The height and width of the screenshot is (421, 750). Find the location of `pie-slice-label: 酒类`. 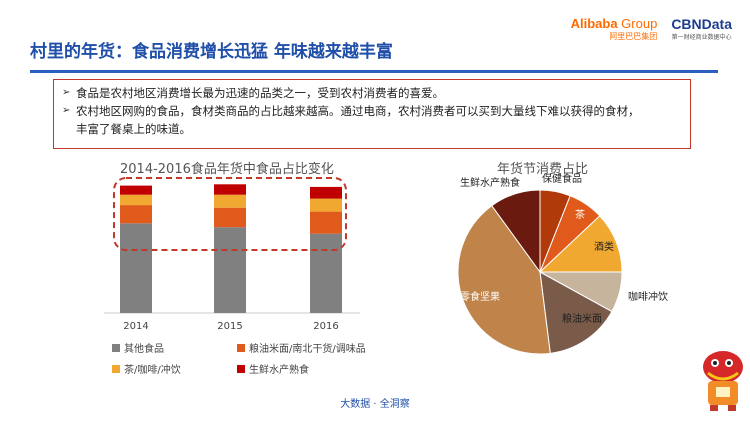

pie-slice-label: 酒类 is located at coordinates (604, 246).